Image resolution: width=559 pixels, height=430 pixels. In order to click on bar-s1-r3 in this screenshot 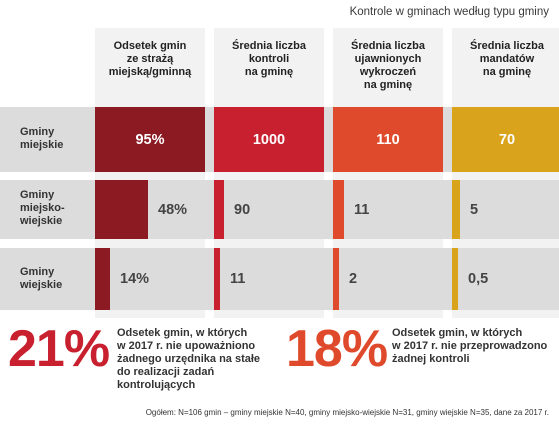, I will do `click(102, 279)`.